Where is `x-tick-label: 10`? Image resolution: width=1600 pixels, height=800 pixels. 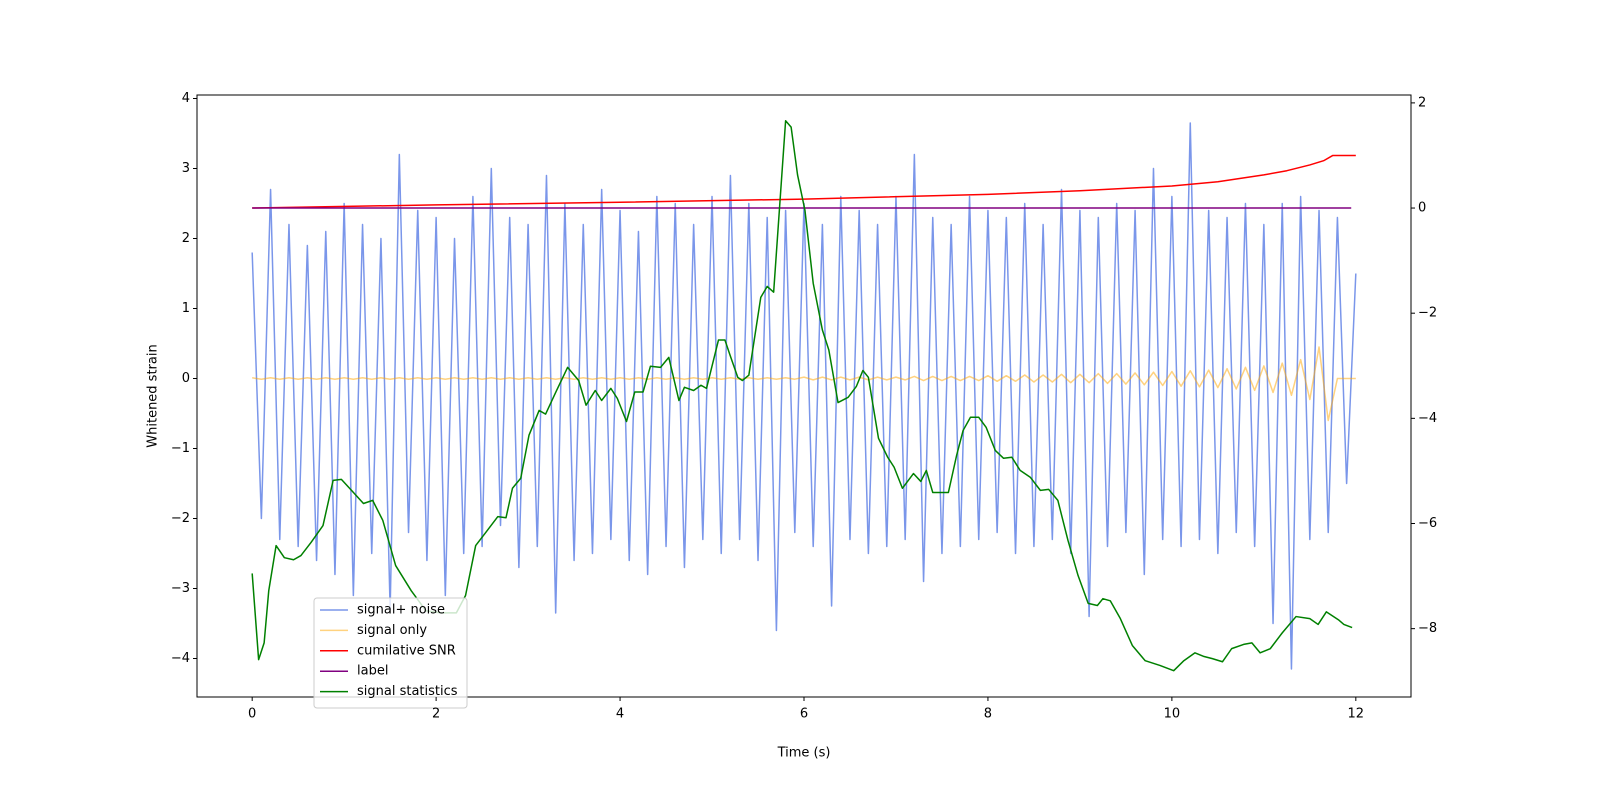
x-tick-label: 10 is located at coordinates (1172, 714).